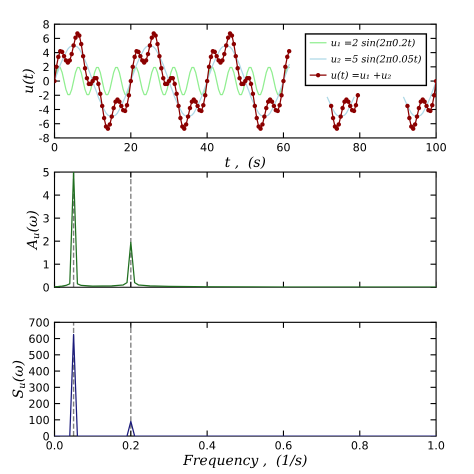  Describe the element at coordinates (39, 355) in the screenshot. I see `y-tick-label: 500` at that location.